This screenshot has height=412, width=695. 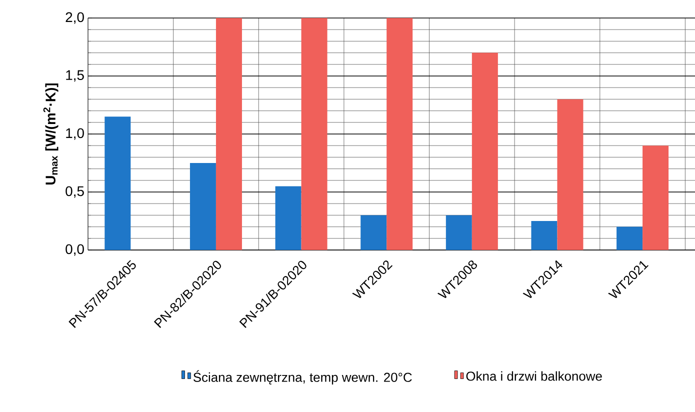 What do you see at coordinates (534, 376) in the screenshot?
I see `legend-label: Okna i drzwi balkonowe` at bounding box center [534, 376].